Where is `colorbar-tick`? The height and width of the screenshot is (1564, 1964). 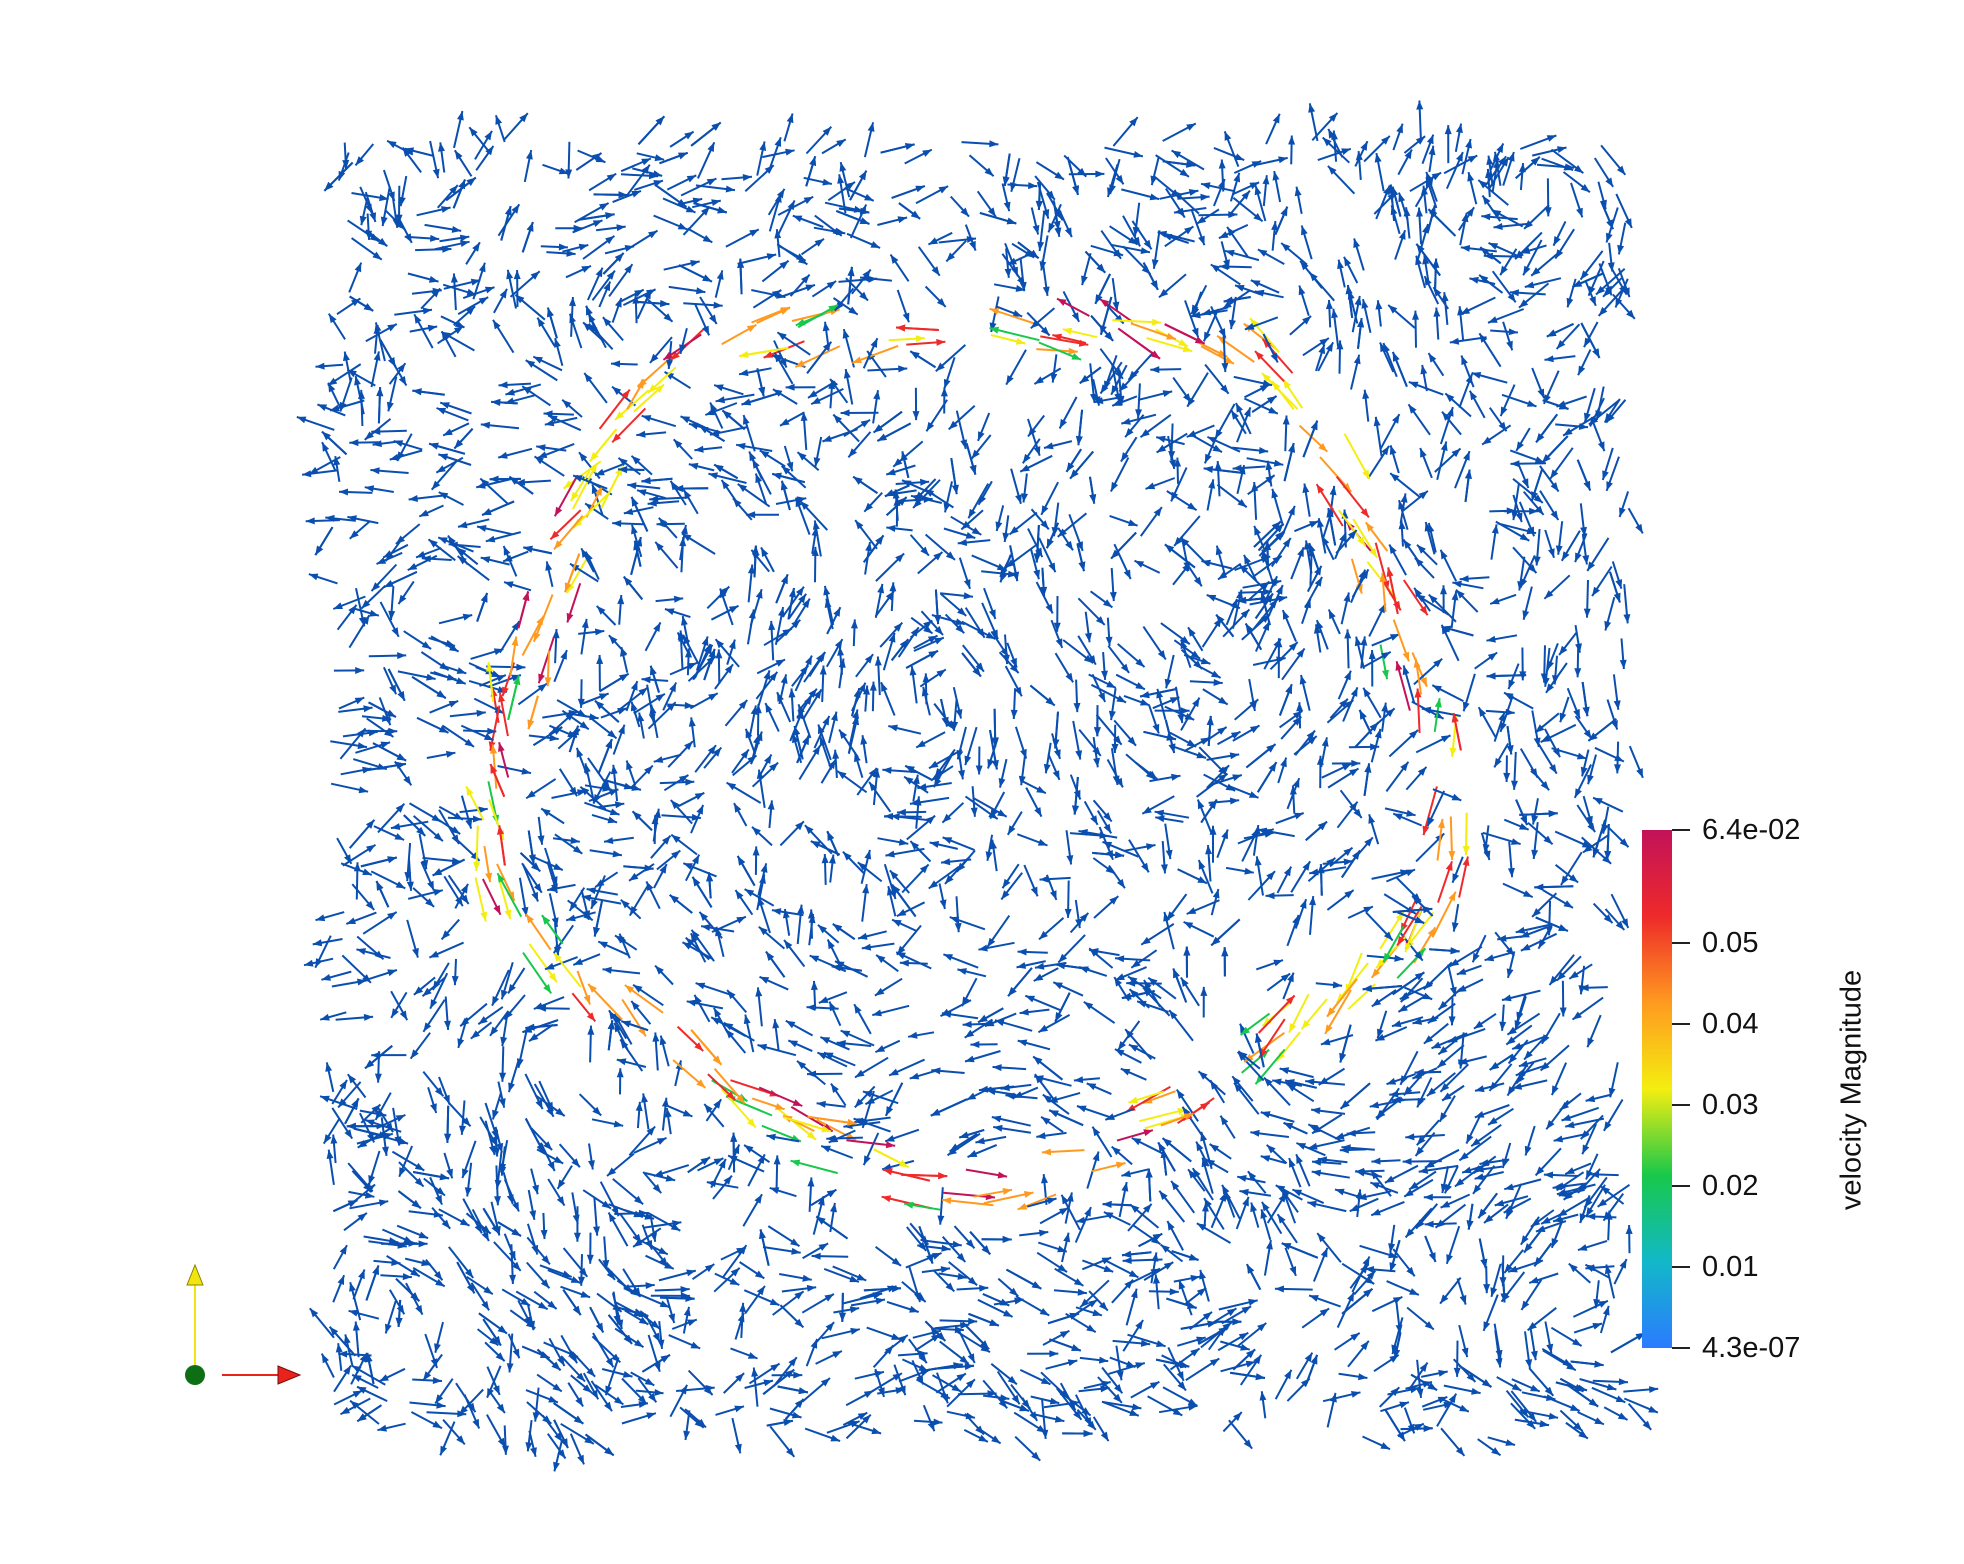 colorbar-tick is located at coordinates (1681, 1186).